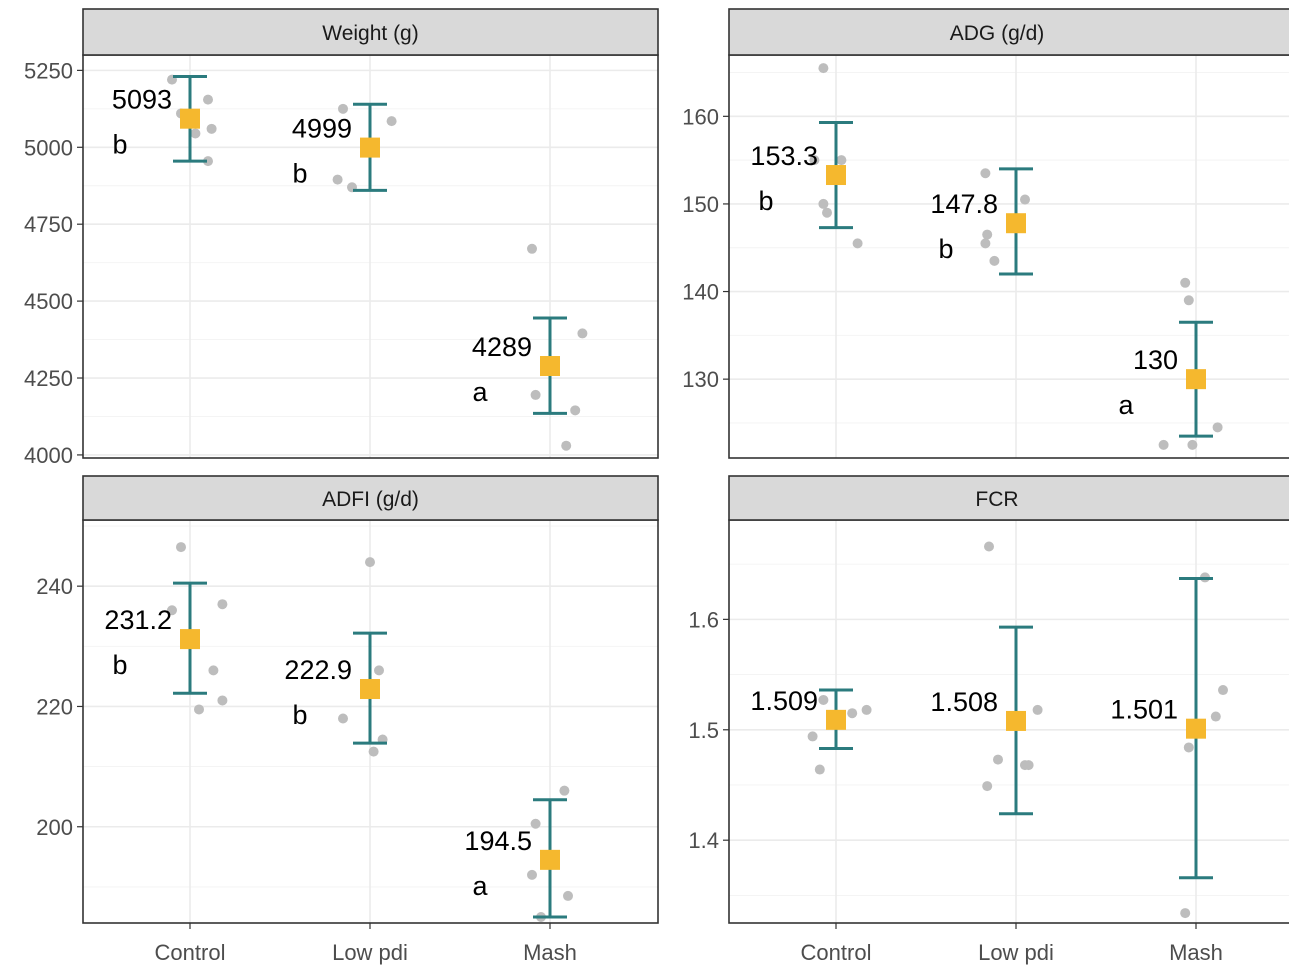 The image size is (1289, 970). What do you see at coordinates (498, 841) in the screenshot?
I see `mean-value-label: 194.5` at bounding box center [498, 841].